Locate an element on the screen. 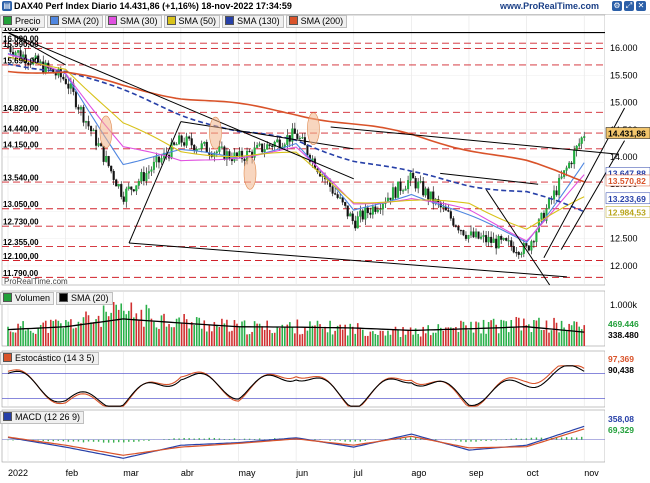  value-tag-text: 13.233,69 is located at coordinates (627, 199).